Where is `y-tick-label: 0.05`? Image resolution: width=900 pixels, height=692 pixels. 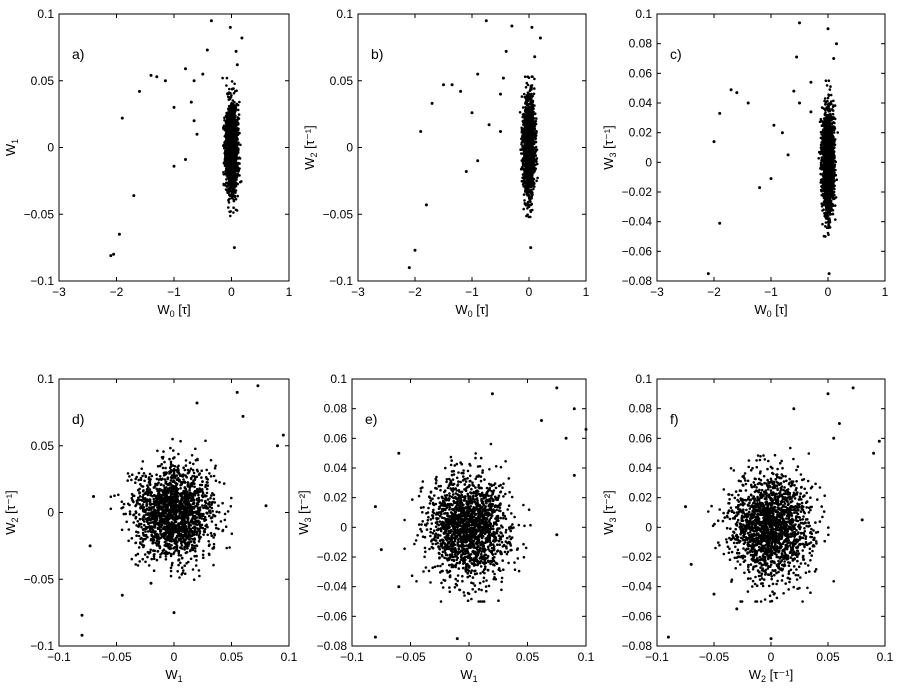
y-tick-label: 0.05 is located at coordinates (43, 81).